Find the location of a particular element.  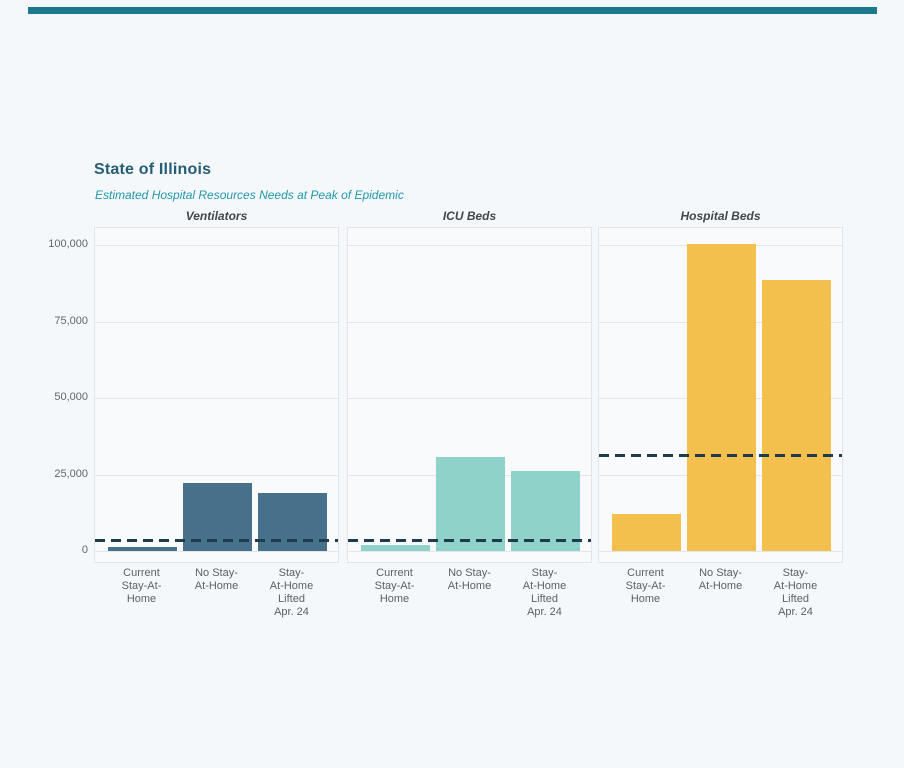

panel-hospital-beds is located at coordinates (720, 395).